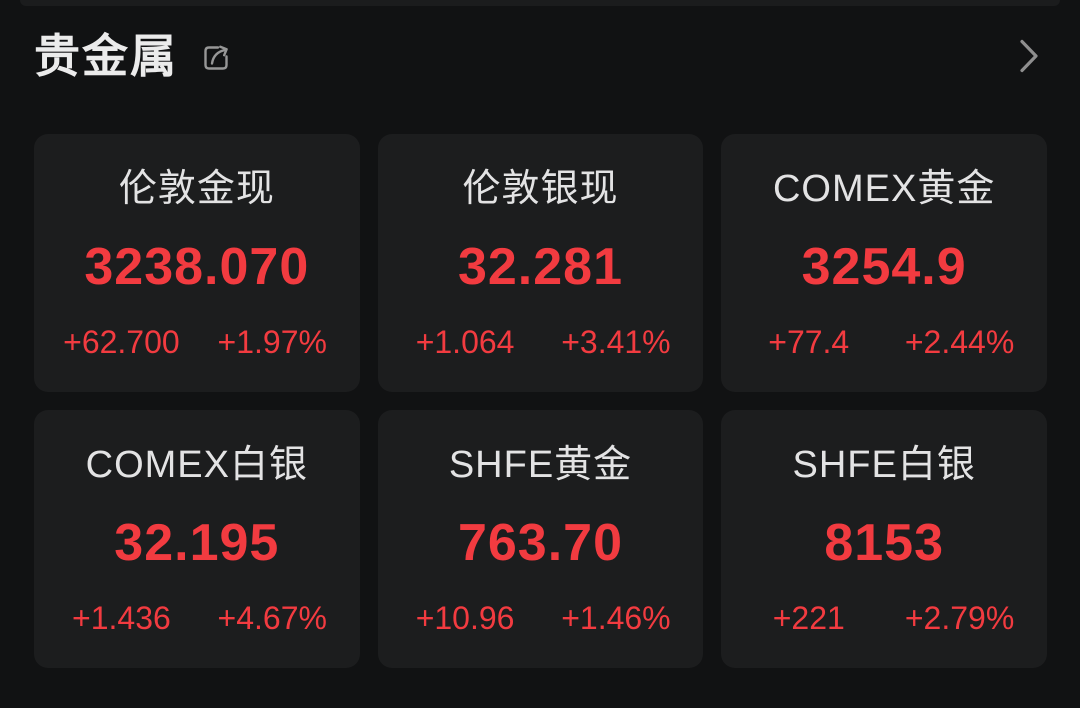 This screenshot has width=1080, height=708. Describe the element at coordinates (541, 618) in the screenshot. I see `instrument-change-row: +10.96 +1.46%` at that location.